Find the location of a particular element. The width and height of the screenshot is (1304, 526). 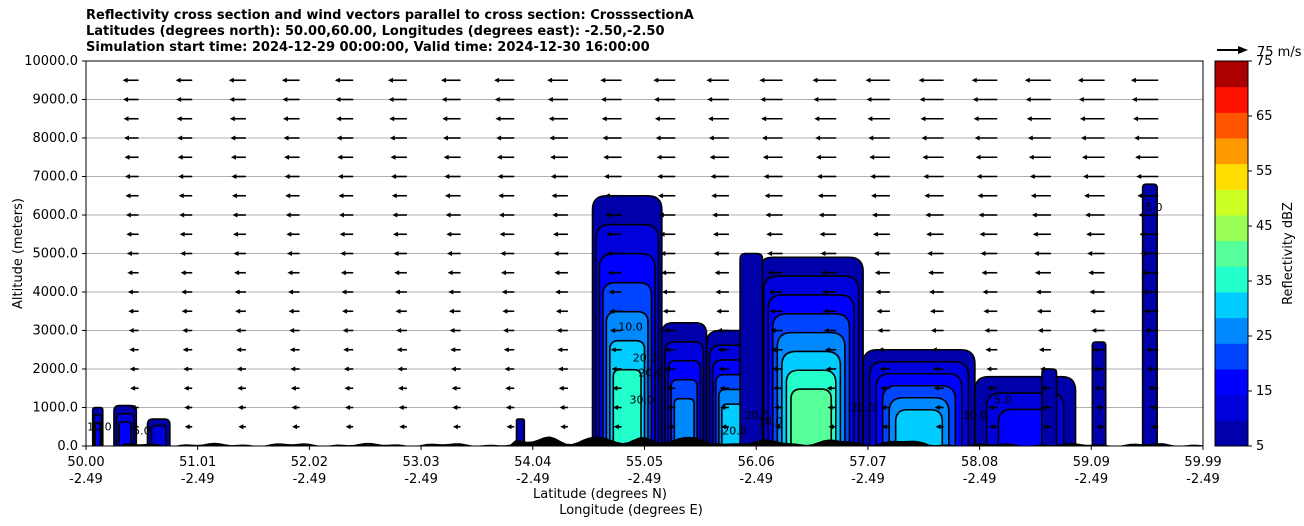

colorbar-label: Reflectivity dBZ is located at coordinates (1288, 253).